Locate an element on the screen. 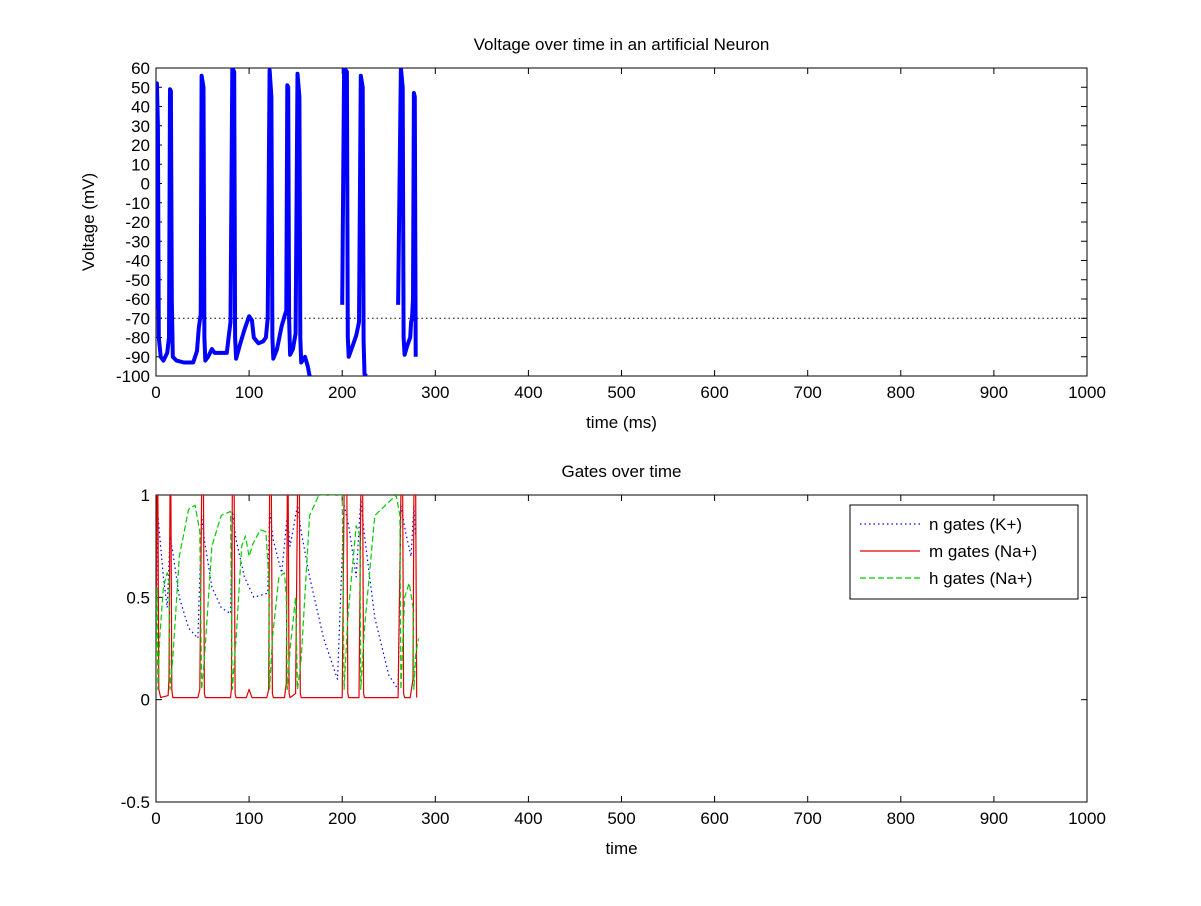 The height and width of the screenshot is (906, 1201). y-tick-label: 30 is located at coordinates (140, 126).